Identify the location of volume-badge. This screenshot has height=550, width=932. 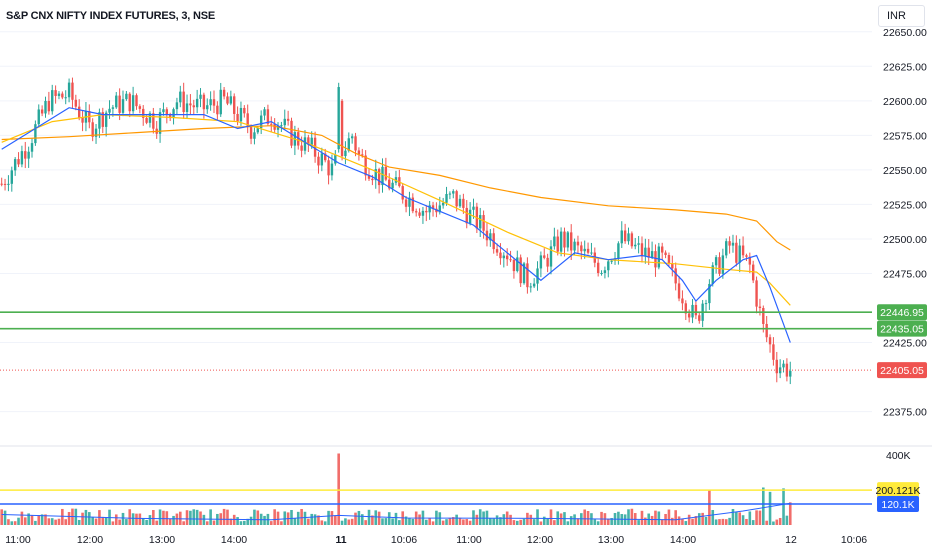
(898, 490).